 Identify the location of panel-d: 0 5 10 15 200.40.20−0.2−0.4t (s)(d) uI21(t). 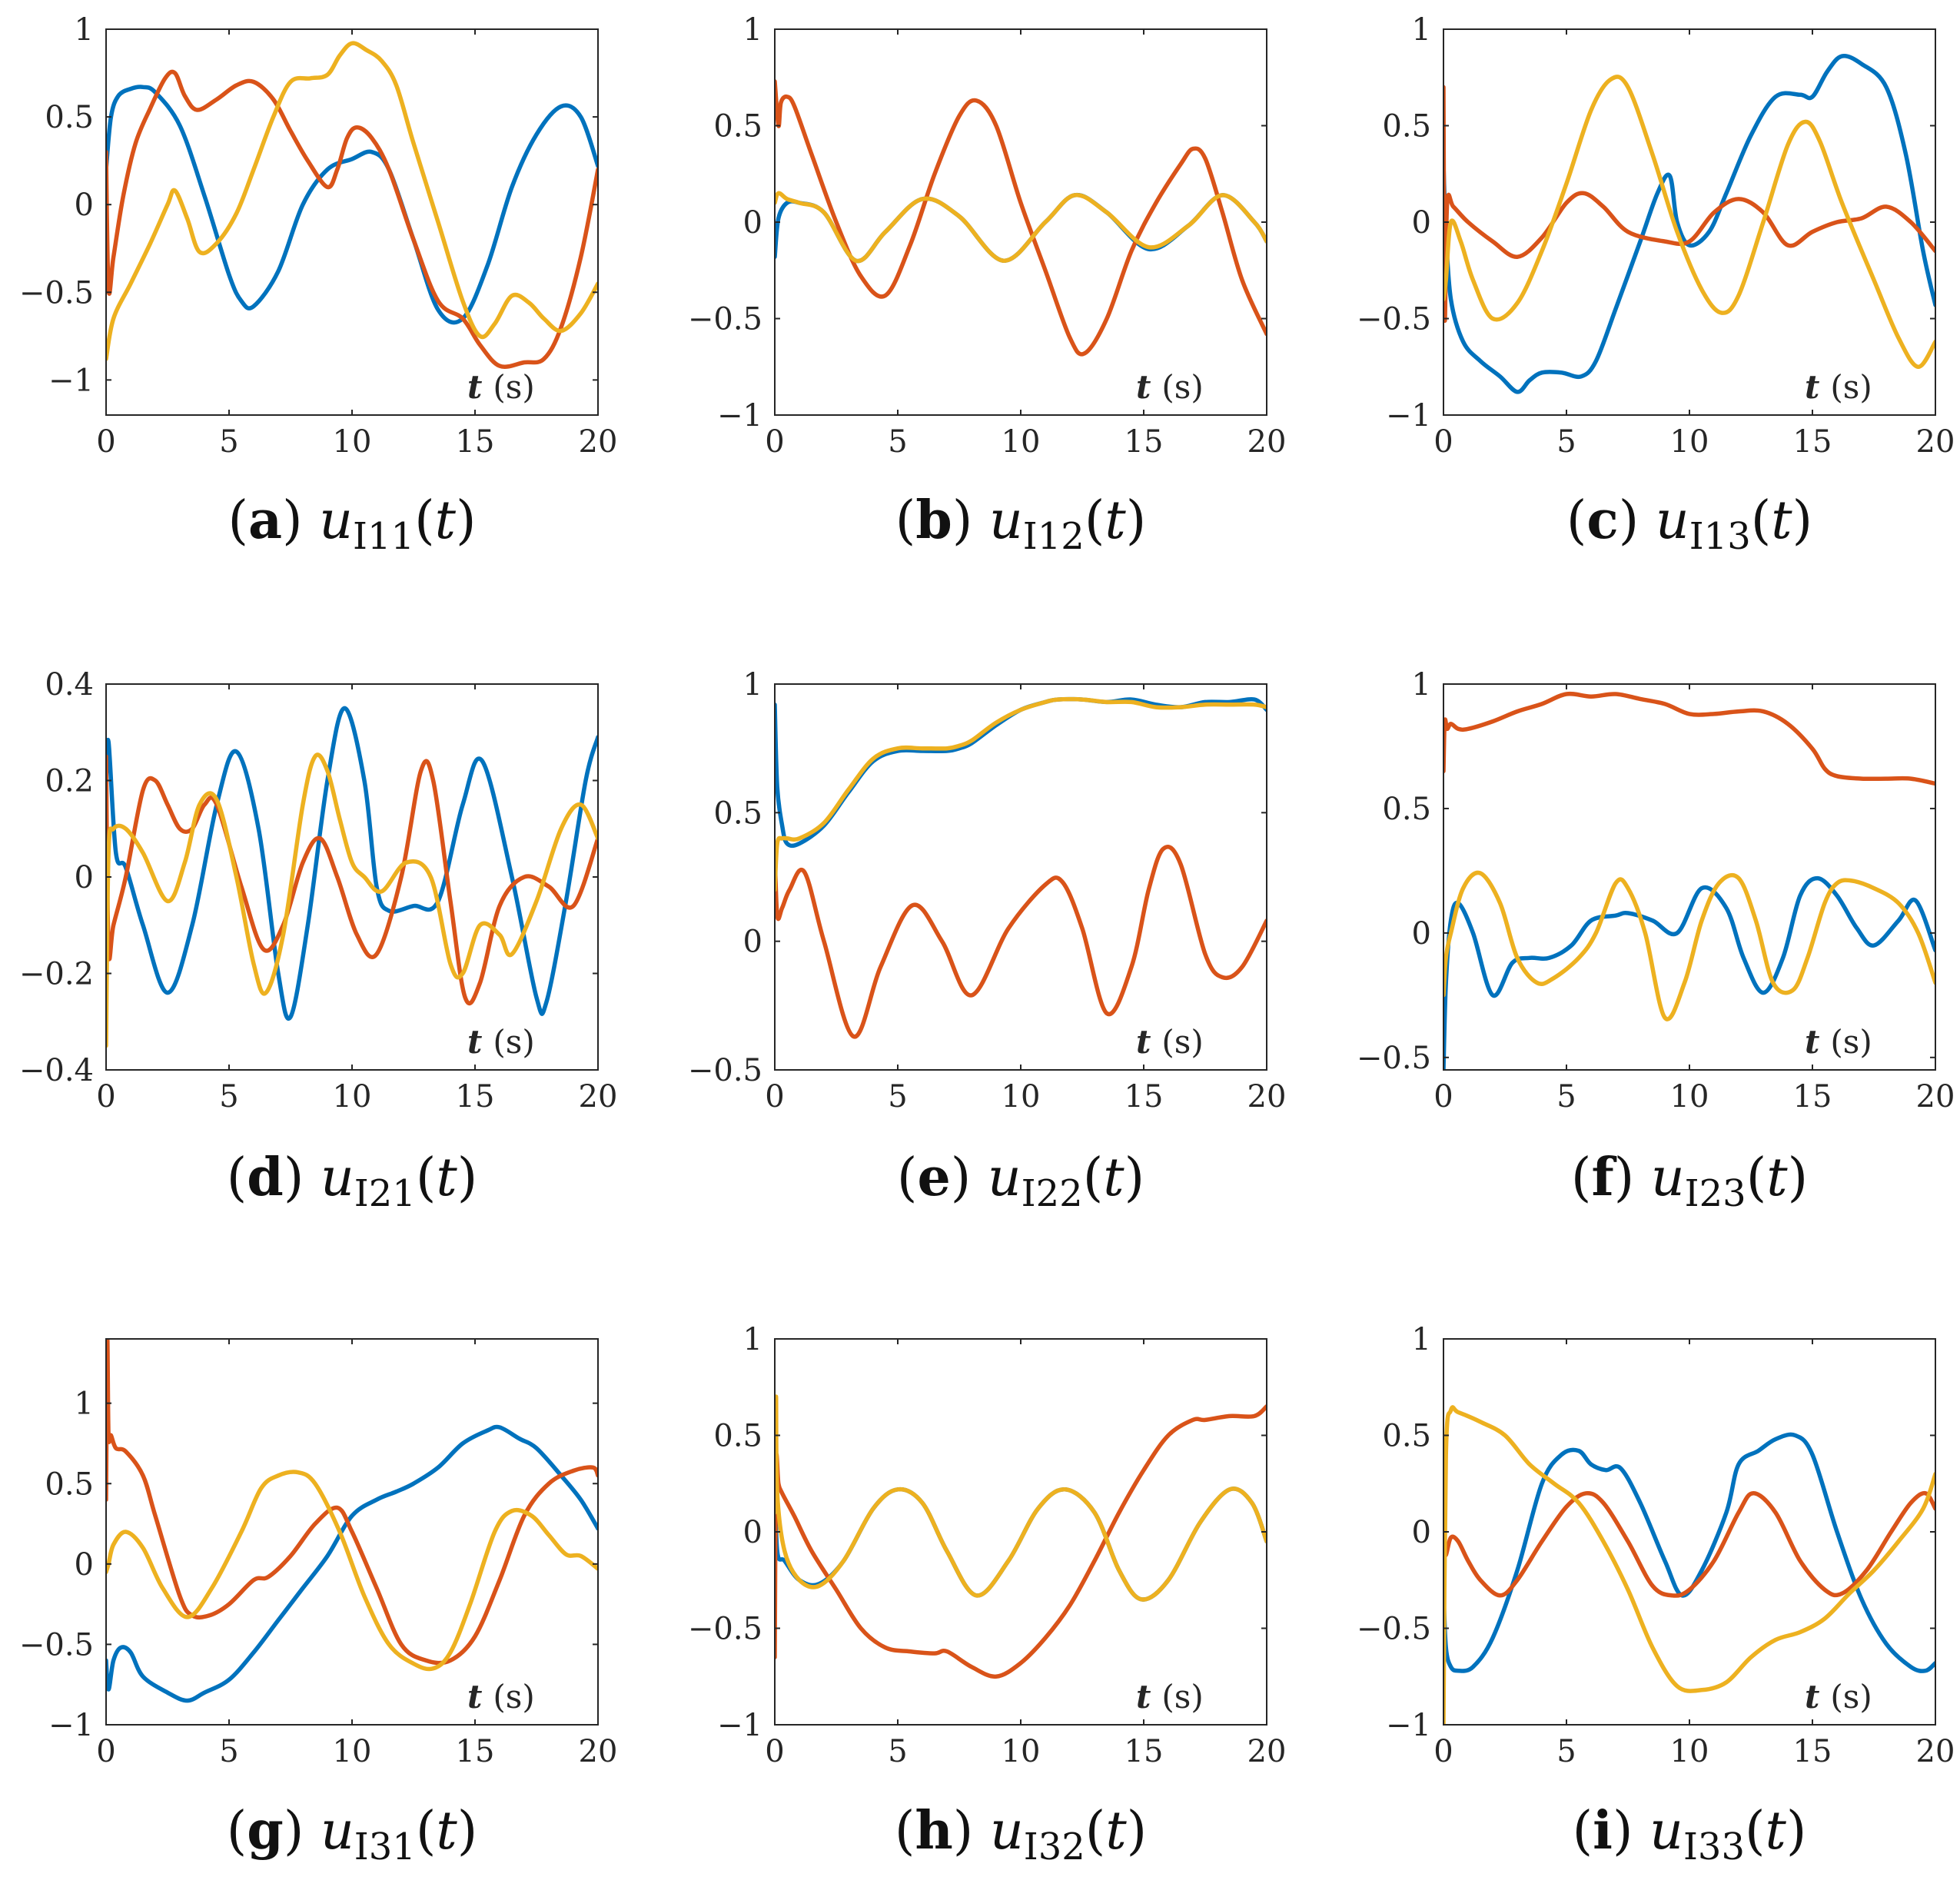
(318, 941).